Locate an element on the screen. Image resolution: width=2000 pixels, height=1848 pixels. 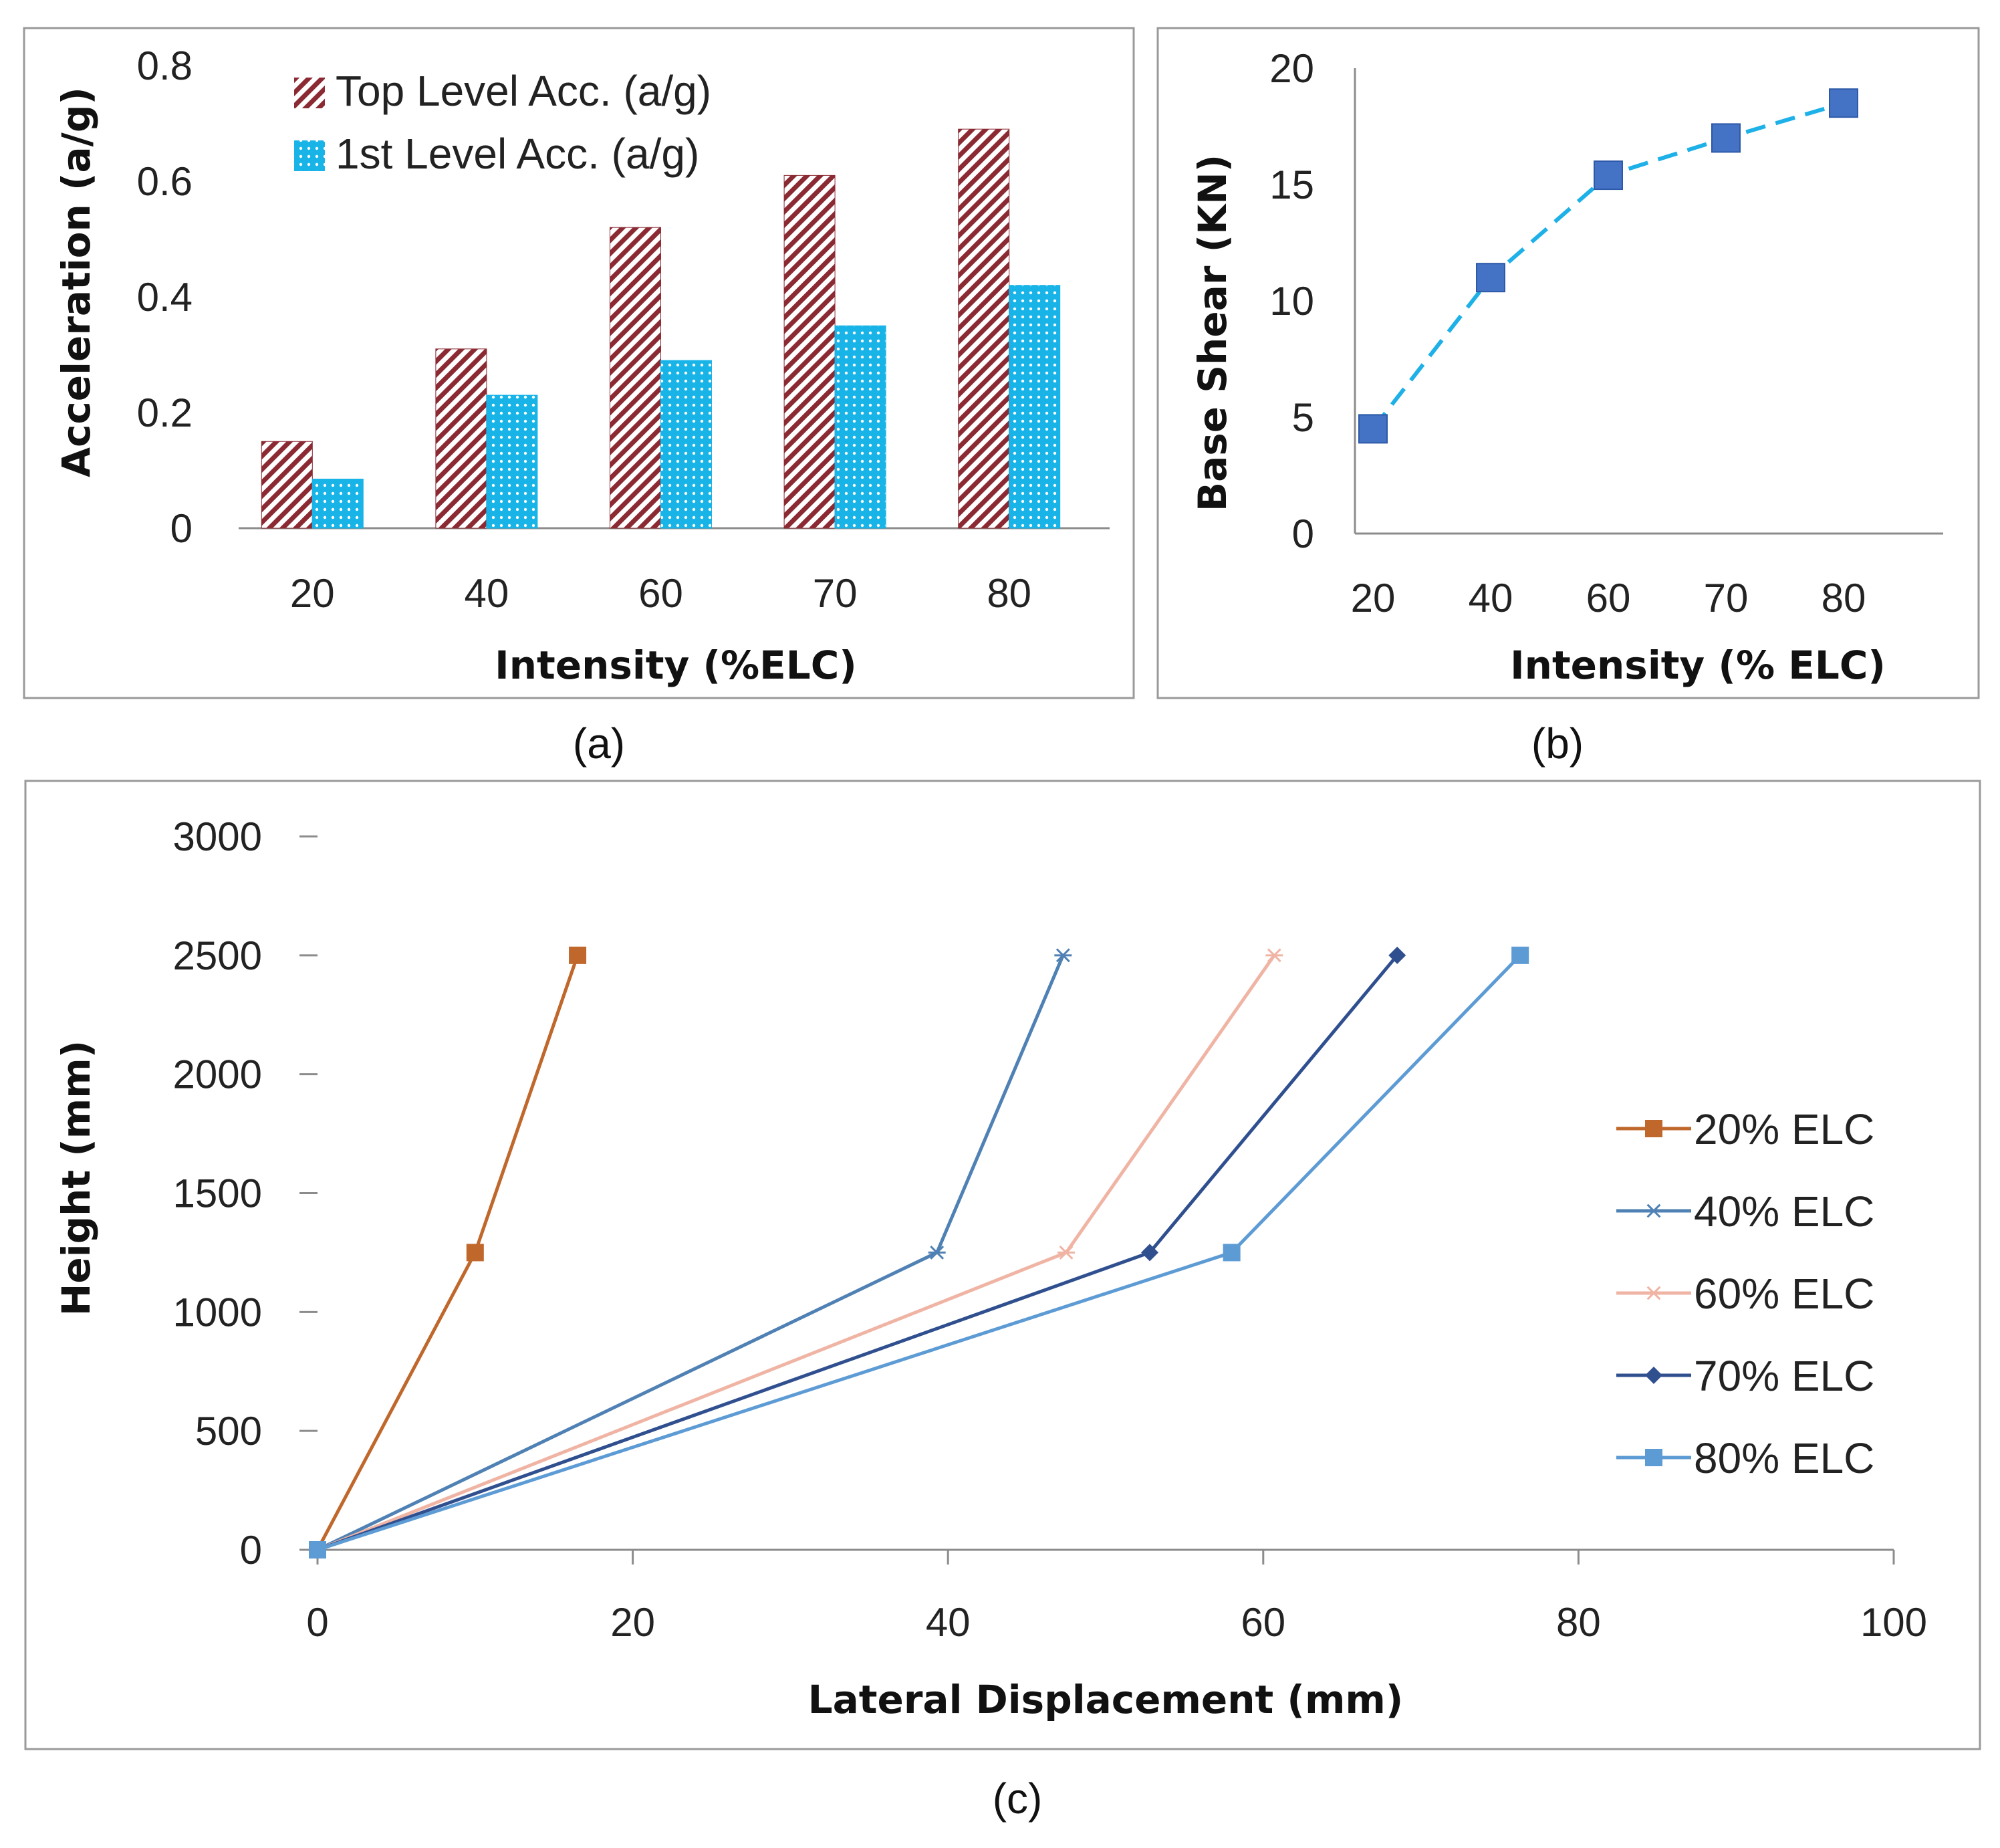
legend-swatch-first-level is located at coordinates (309, 155).